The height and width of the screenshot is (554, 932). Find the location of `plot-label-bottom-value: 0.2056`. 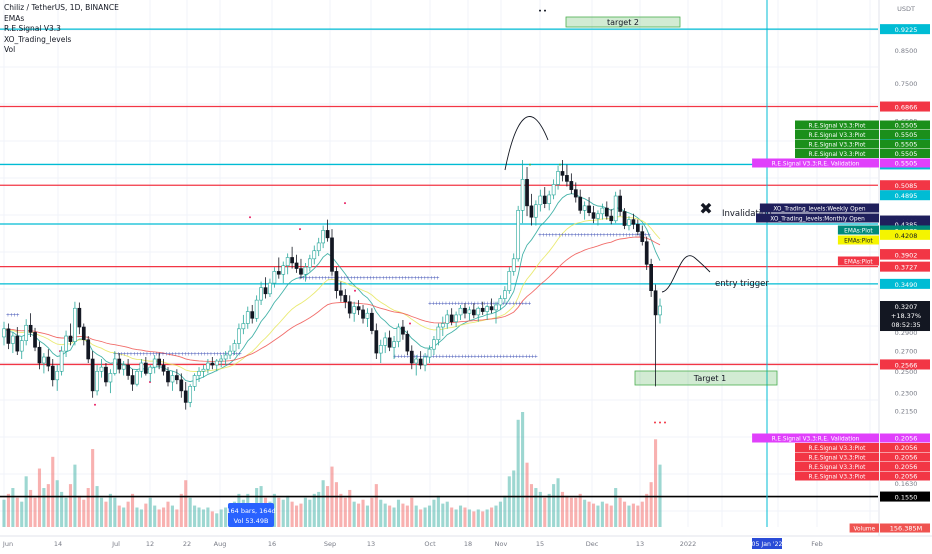

plot-label-bottom-value: 0.2056 is located at coordinates (906, 448).